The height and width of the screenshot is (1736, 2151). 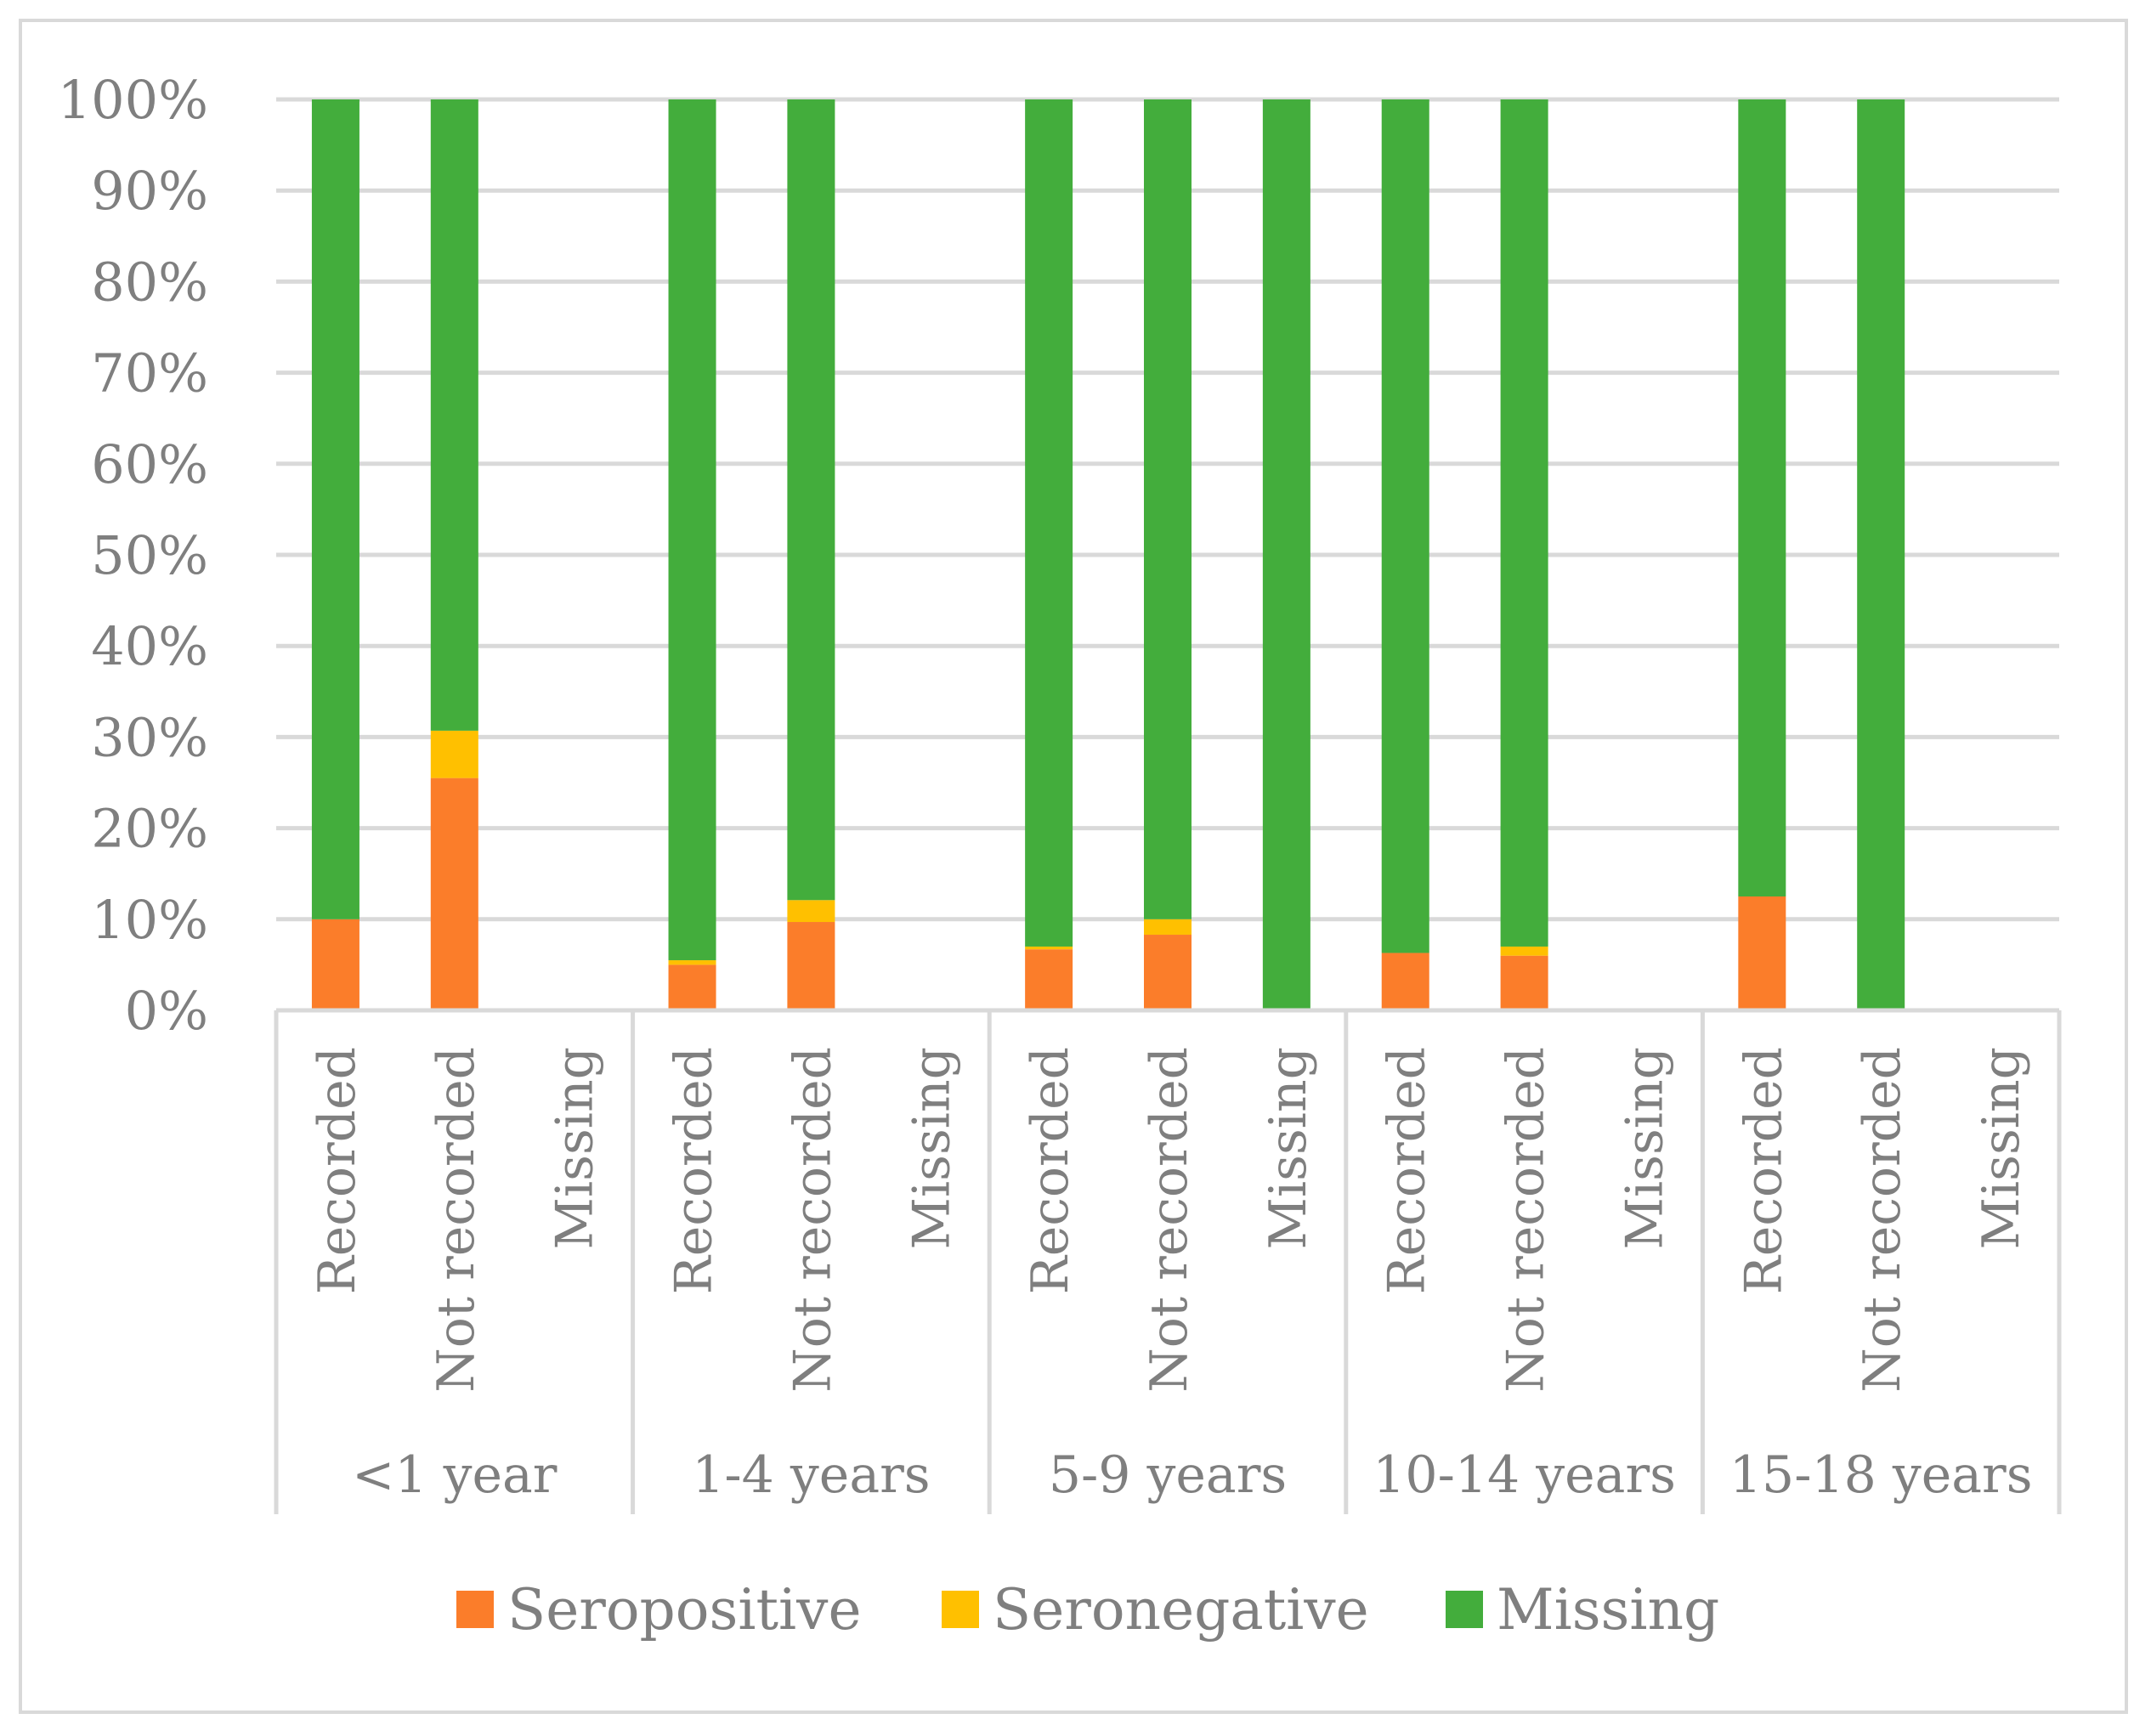 What do you see at coordinates (149, 920) in the screenshot?
I see `y-tick-label: 10%` at bounding box center [149, 920].